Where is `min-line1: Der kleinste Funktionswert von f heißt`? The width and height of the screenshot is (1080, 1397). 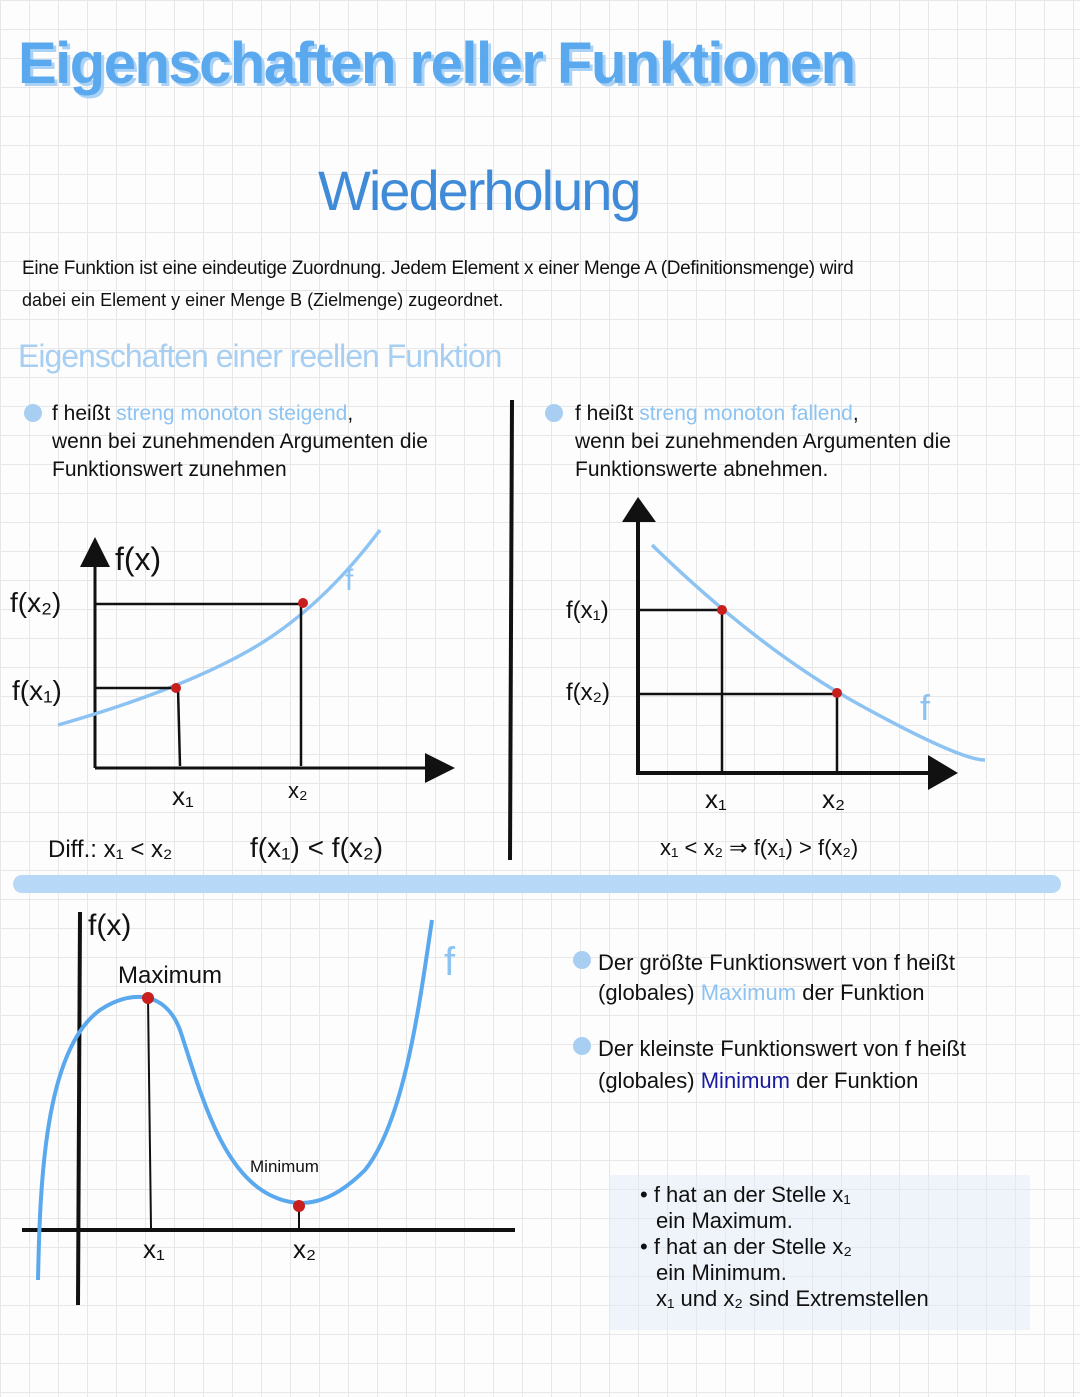
min-line1: Der kleinste Funktionswert von f heißt is located at coordinates (782, 1048).